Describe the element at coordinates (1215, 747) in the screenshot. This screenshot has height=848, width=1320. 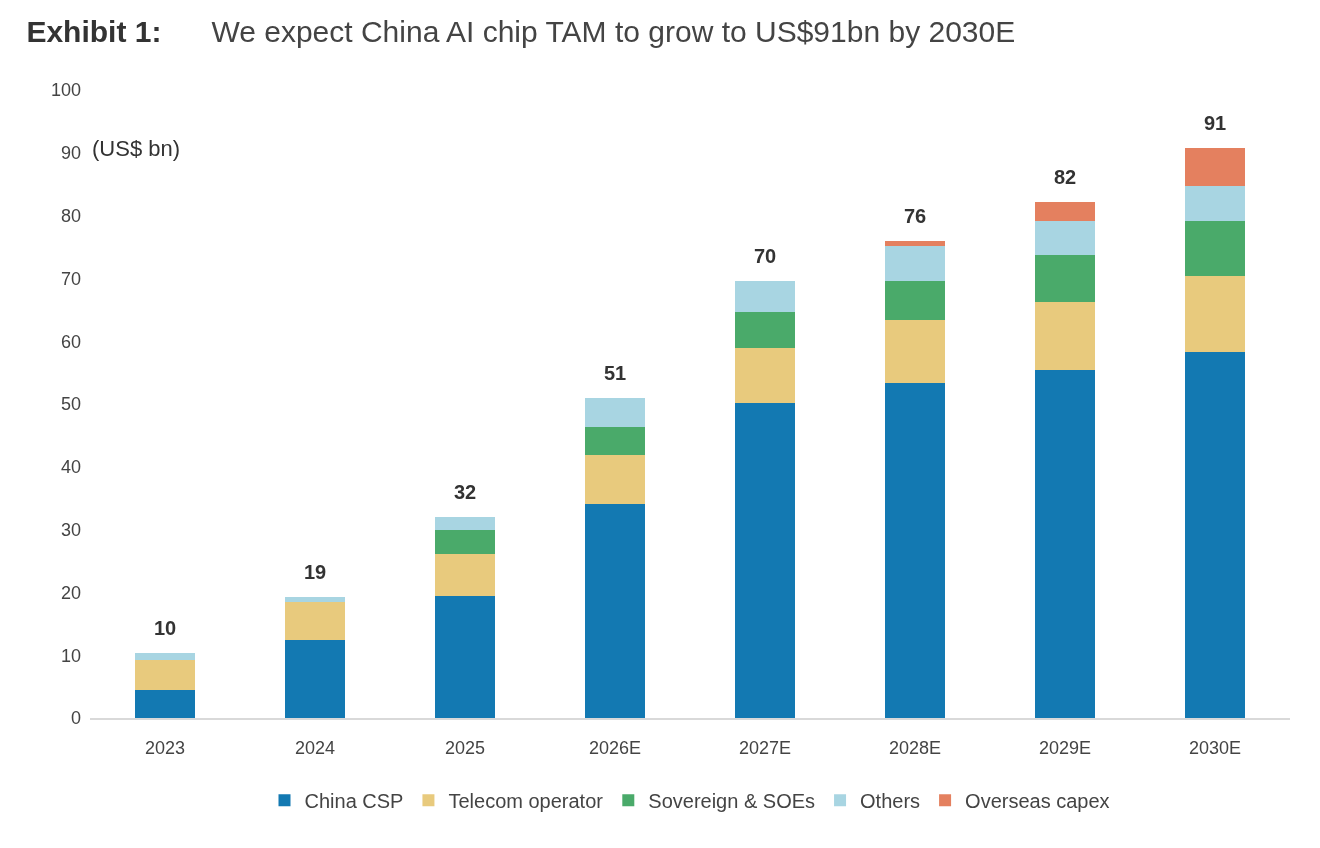
I see `x-tick-label: 2030E` at that location.